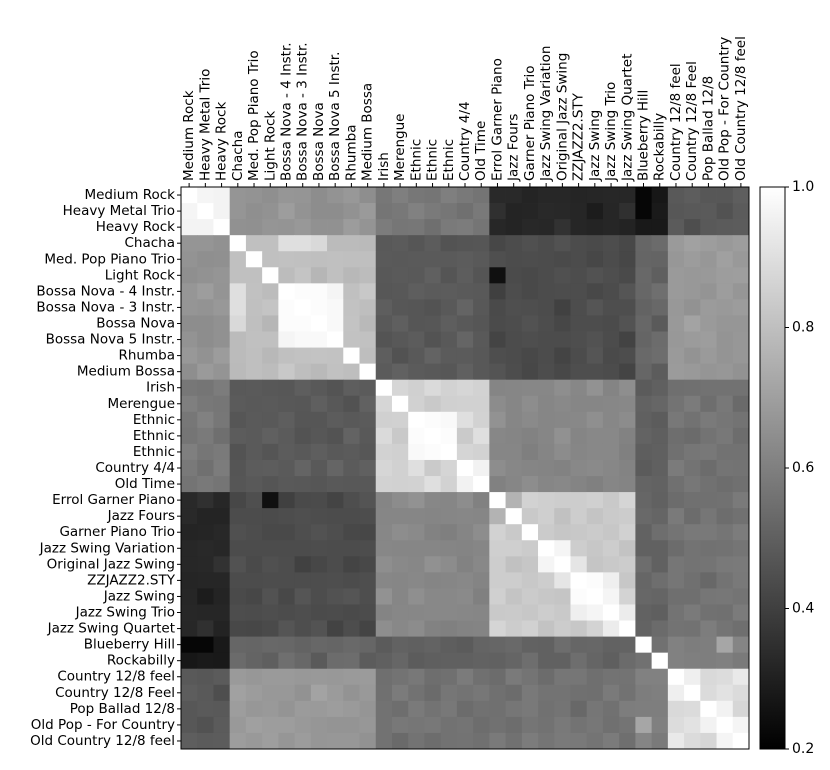 This screenshot has width=830, height=770. What do you see at coordinates (102, 741) in the screenshot?
I see `row-label: Old Country 12/8 feel` at bounding box center [102, 741].